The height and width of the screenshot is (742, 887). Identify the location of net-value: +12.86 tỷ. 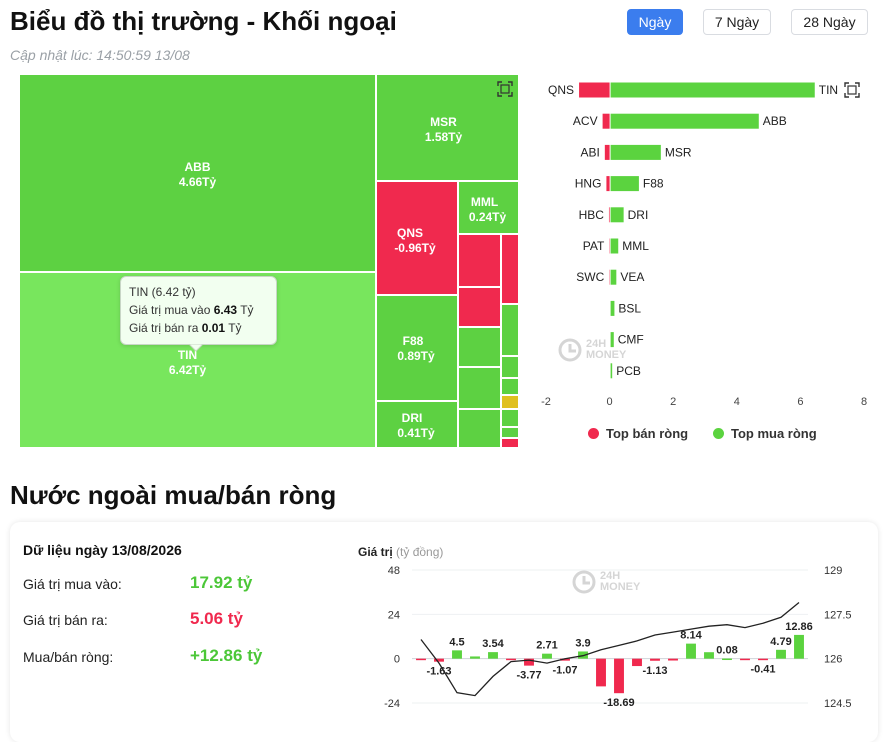
(226, 656).